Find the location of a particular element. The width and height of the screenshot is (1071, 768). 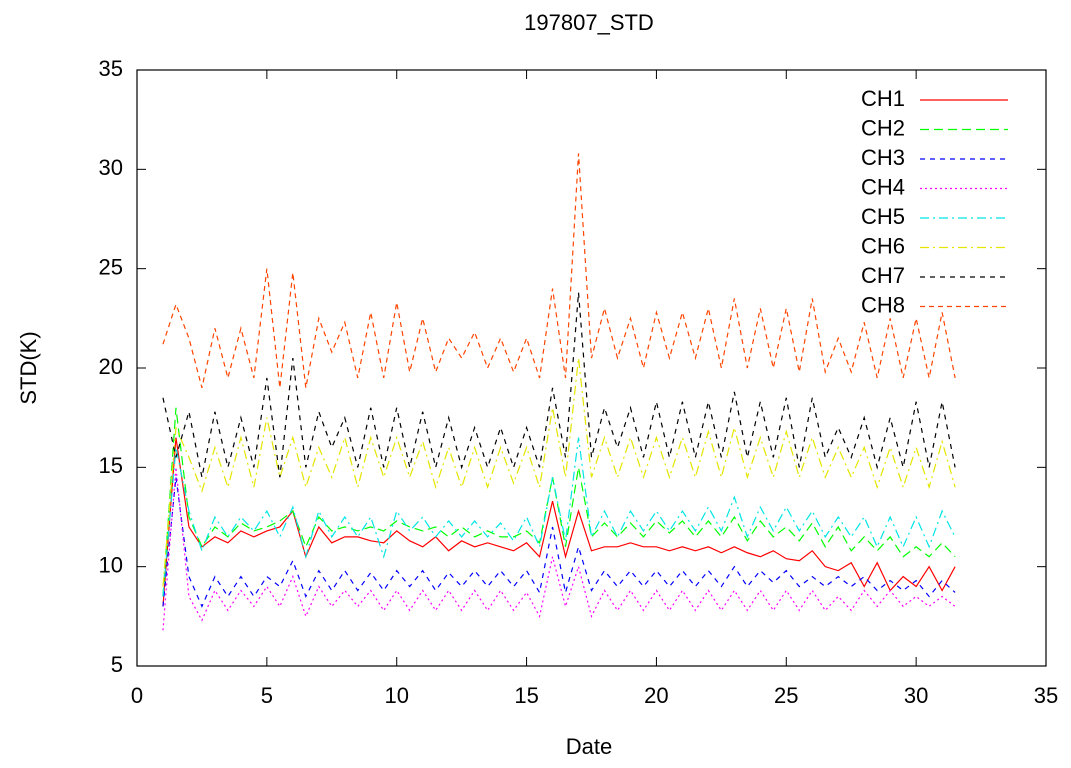

y-tick-label: 10 is located at coordinates (111, 564).